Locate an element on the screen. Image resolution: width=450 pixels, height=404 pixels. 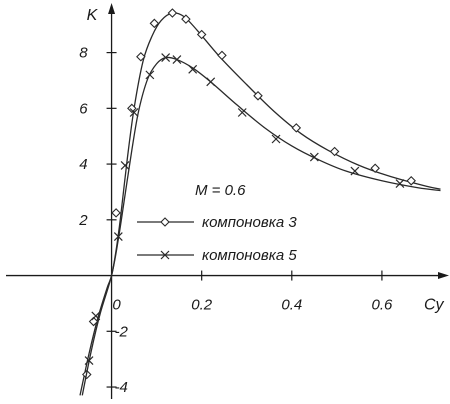
y-tick-label: 2 is located at coordinates (83, 220).